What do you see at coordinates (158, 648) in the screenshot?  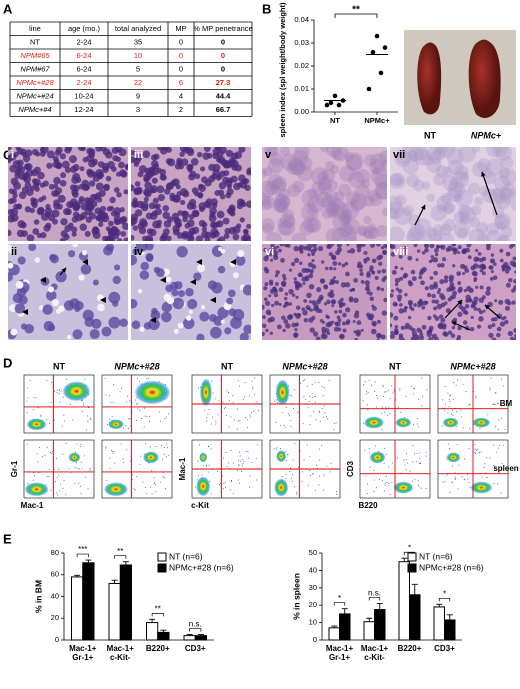 I see `x-tick-label: B220+` at bounding box center [158, 648].